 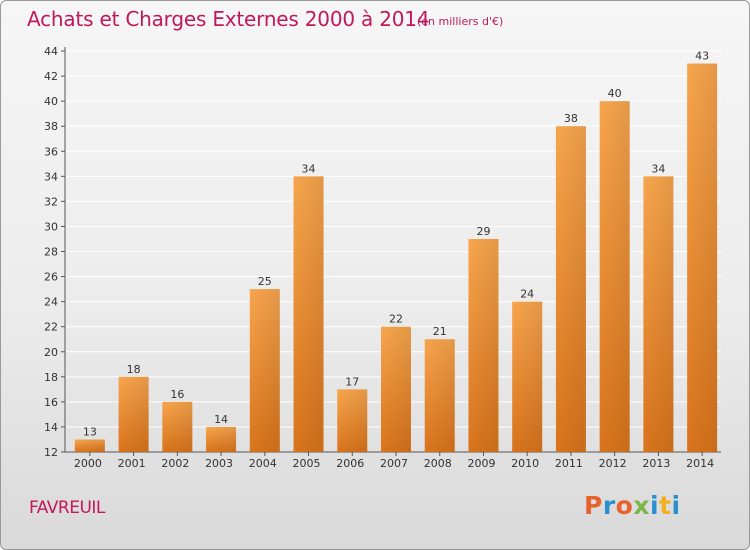 What do you see at coordinates (221, 419) in the screenshot?
I see `data-label: 14` at bounding box center [221, 419].